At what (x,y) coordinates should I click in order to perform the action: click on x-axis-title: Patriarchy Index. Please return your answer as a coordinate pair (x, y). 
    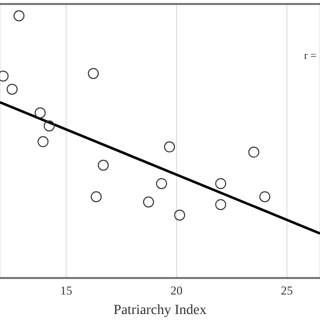
    Looking at the image, I should click on (160, 310).